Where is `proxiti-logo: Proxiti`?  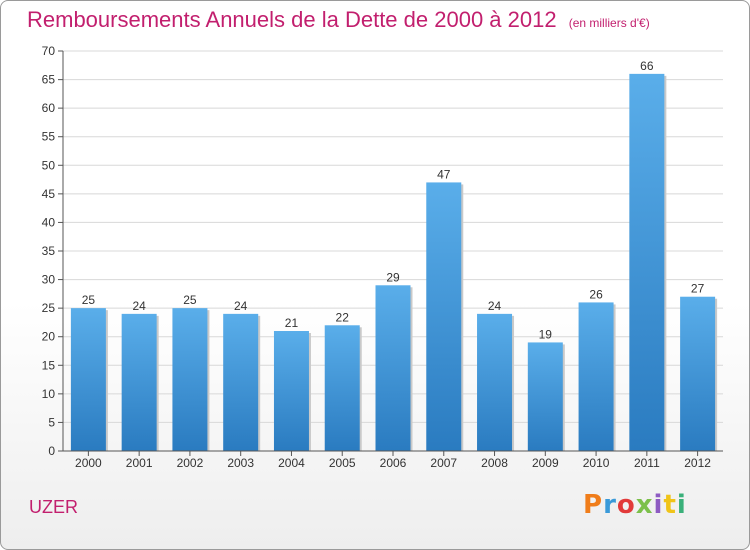
proxiti-logo: Proxiti is located at coordinates (635, 505).